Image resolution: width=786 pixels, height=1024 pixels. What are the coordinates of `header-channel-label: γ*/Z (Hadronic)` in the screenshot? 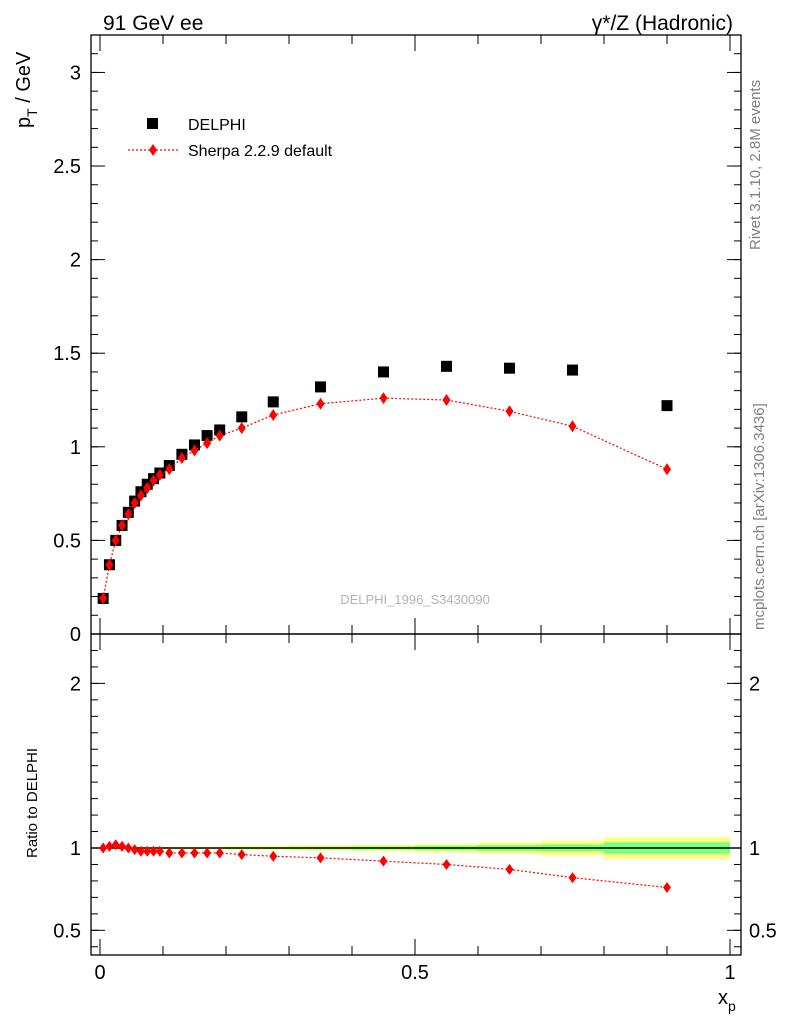 It's located at (662, 23).